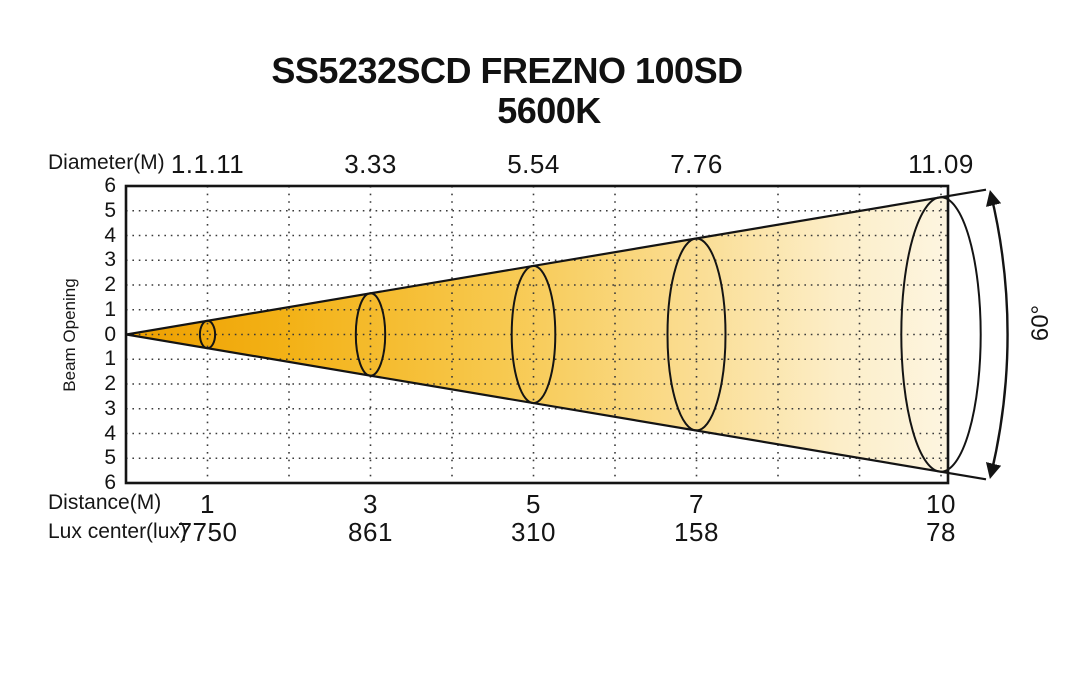 The image size is (1067, 680). I want to click on y-tick-label: 0, so click(110, 334).